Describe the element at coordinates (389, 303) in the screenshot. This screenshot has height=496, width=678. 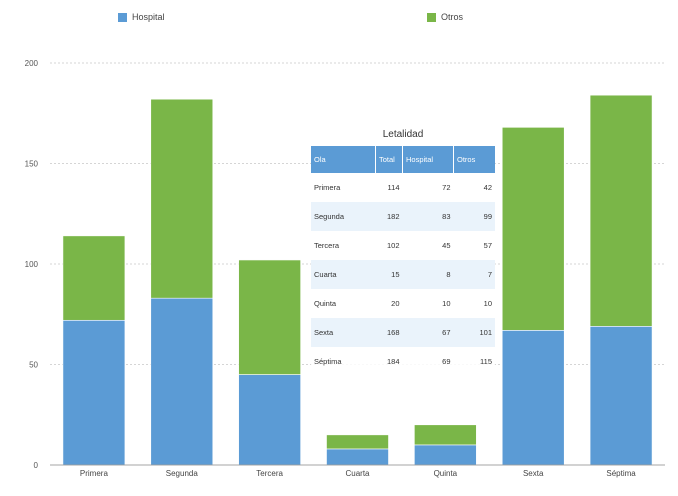
I see `table-cell: 20` at that location.